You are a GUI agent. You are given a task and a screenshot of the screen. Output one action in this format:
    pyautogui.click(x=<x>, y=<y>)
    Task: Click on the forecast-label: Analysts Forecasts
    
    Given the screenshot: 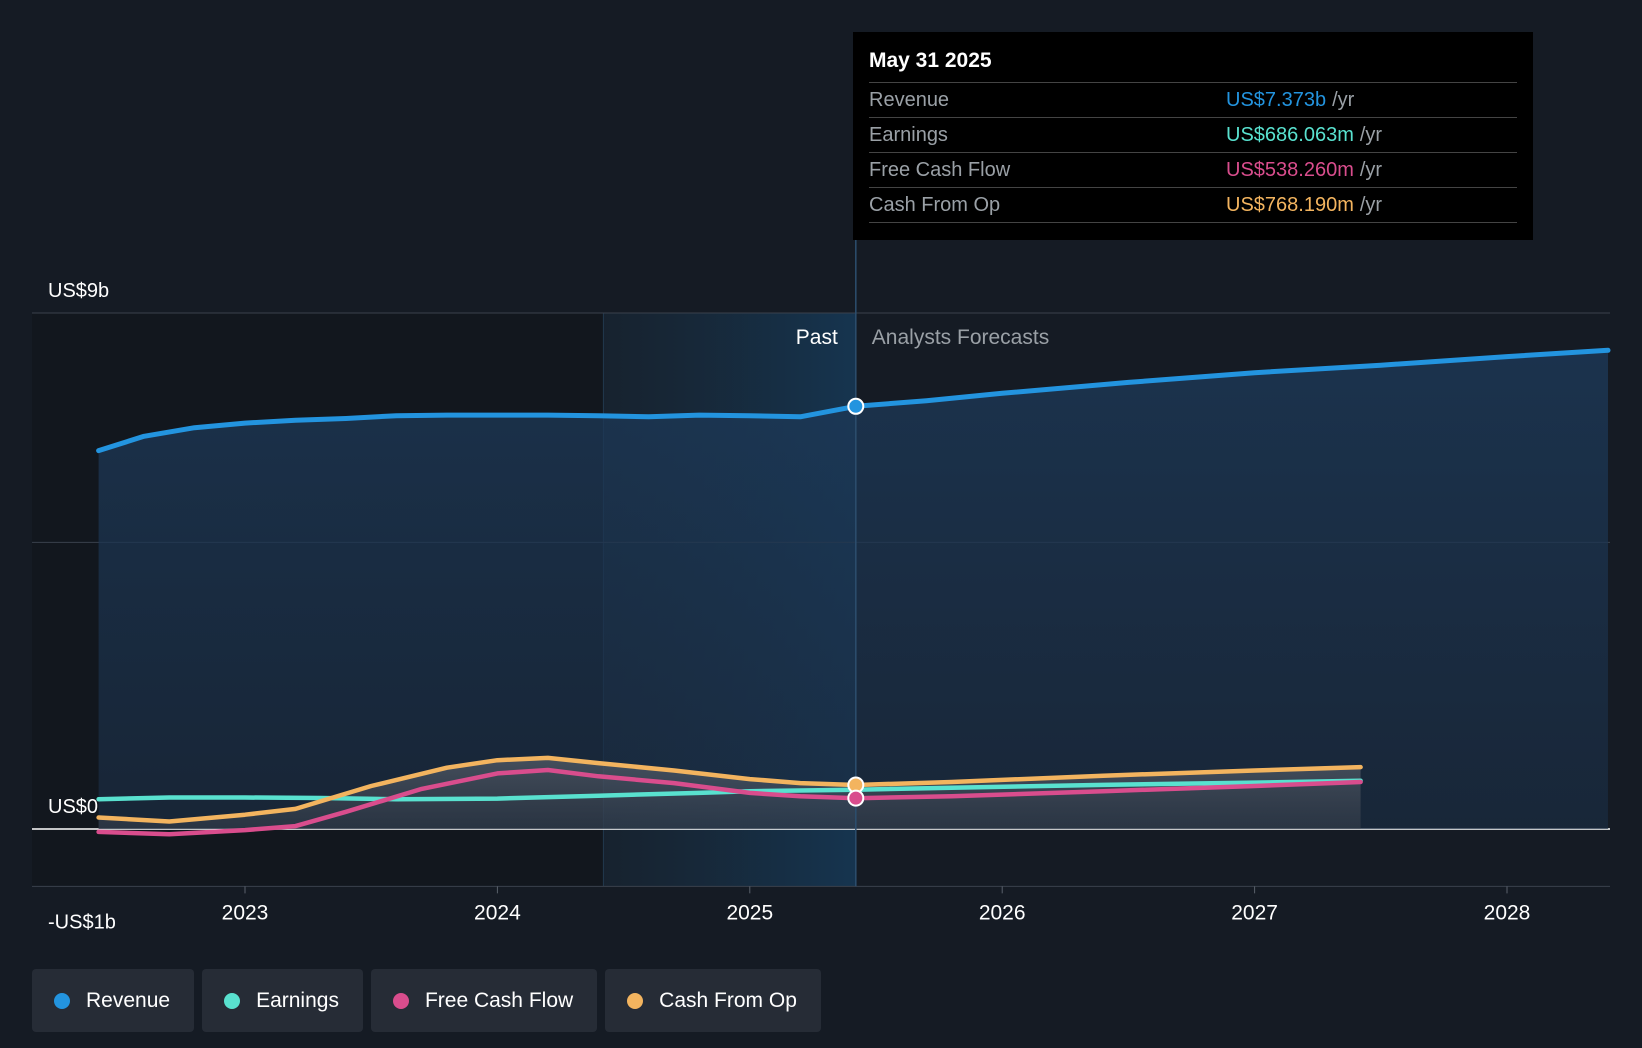 What is the action you would take?
    pyautogui.click(x=960, y=337)
    